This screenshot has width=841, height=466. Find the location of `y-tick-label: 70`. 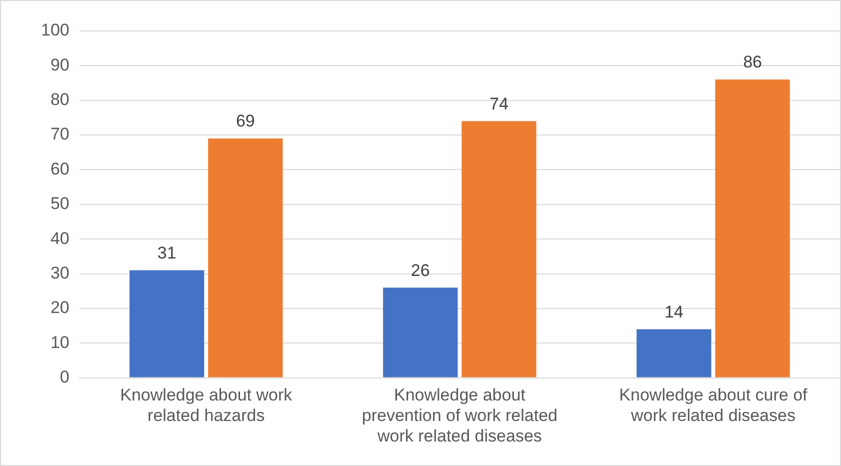

y-tick-label: 70 is located at coordinates (60, 134).